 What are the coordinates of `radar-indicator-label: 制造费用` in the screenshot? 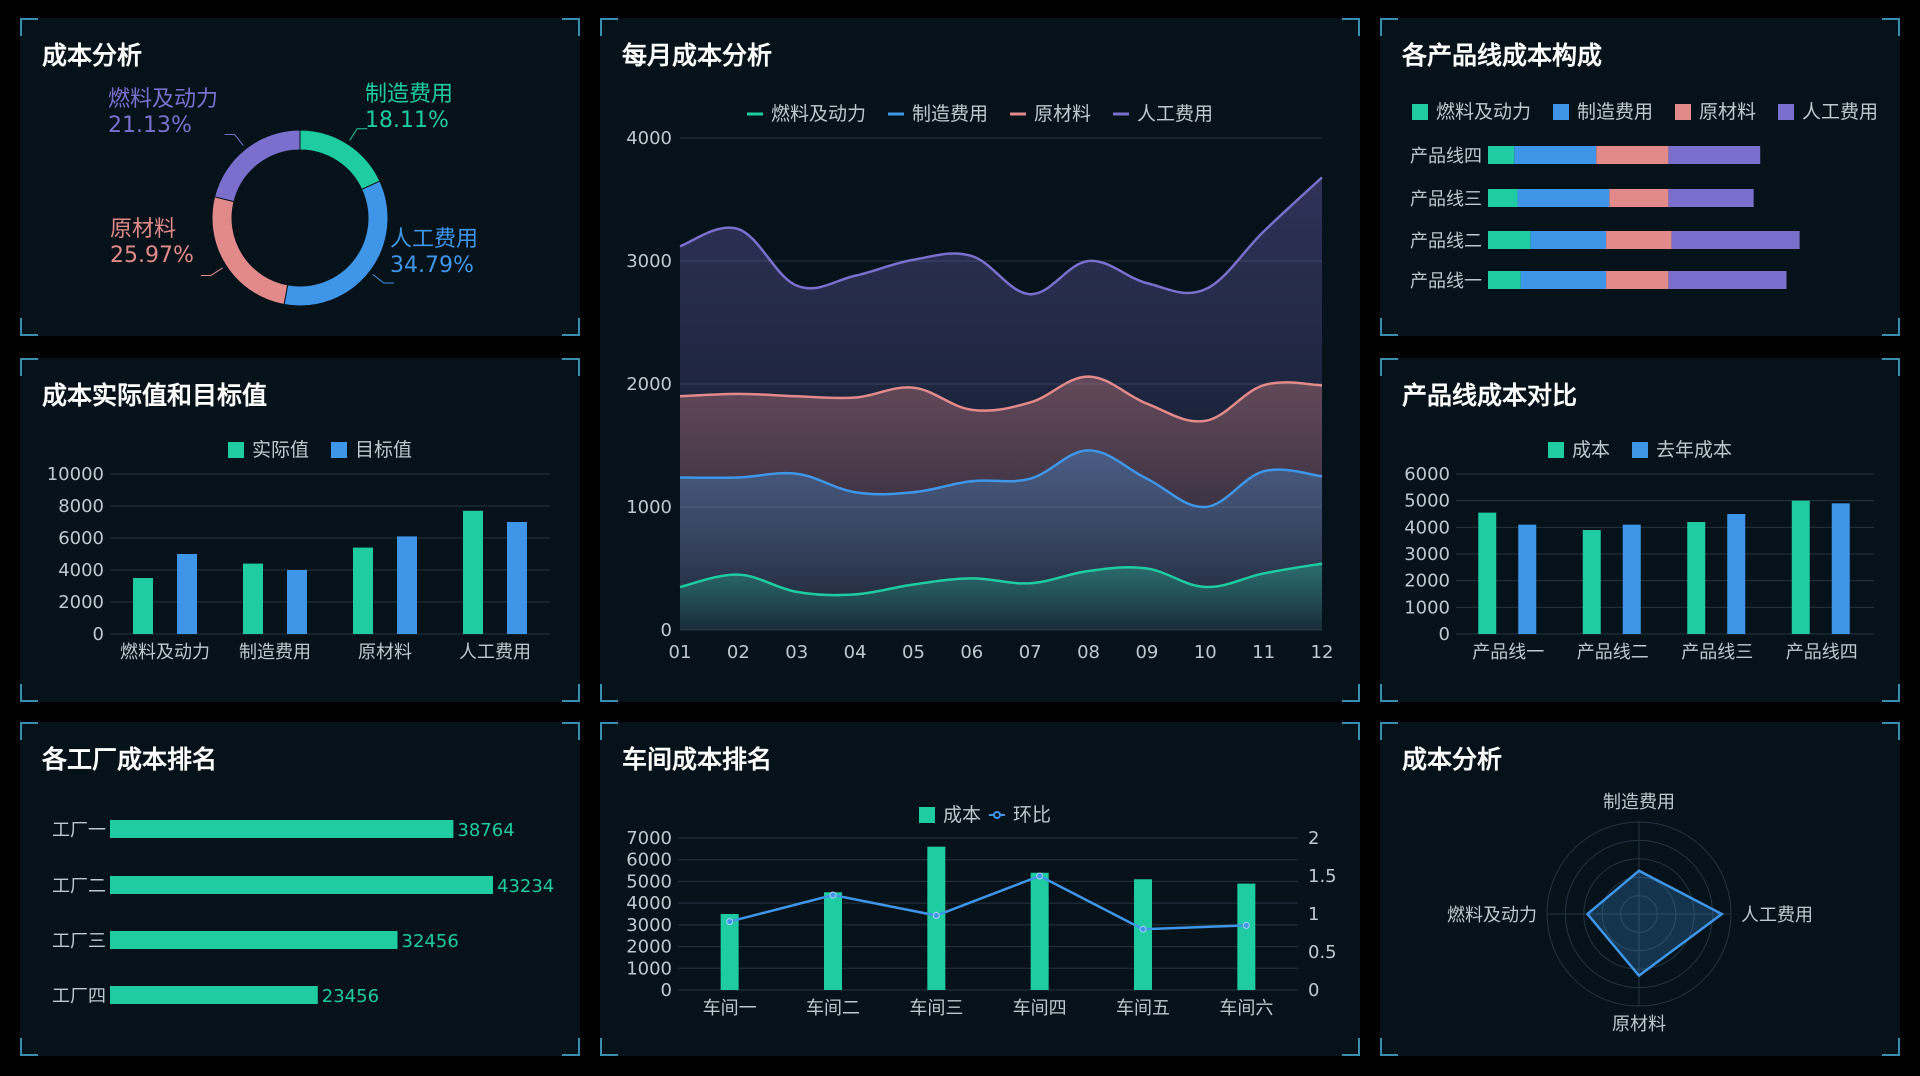 It's located at (1639, 802).